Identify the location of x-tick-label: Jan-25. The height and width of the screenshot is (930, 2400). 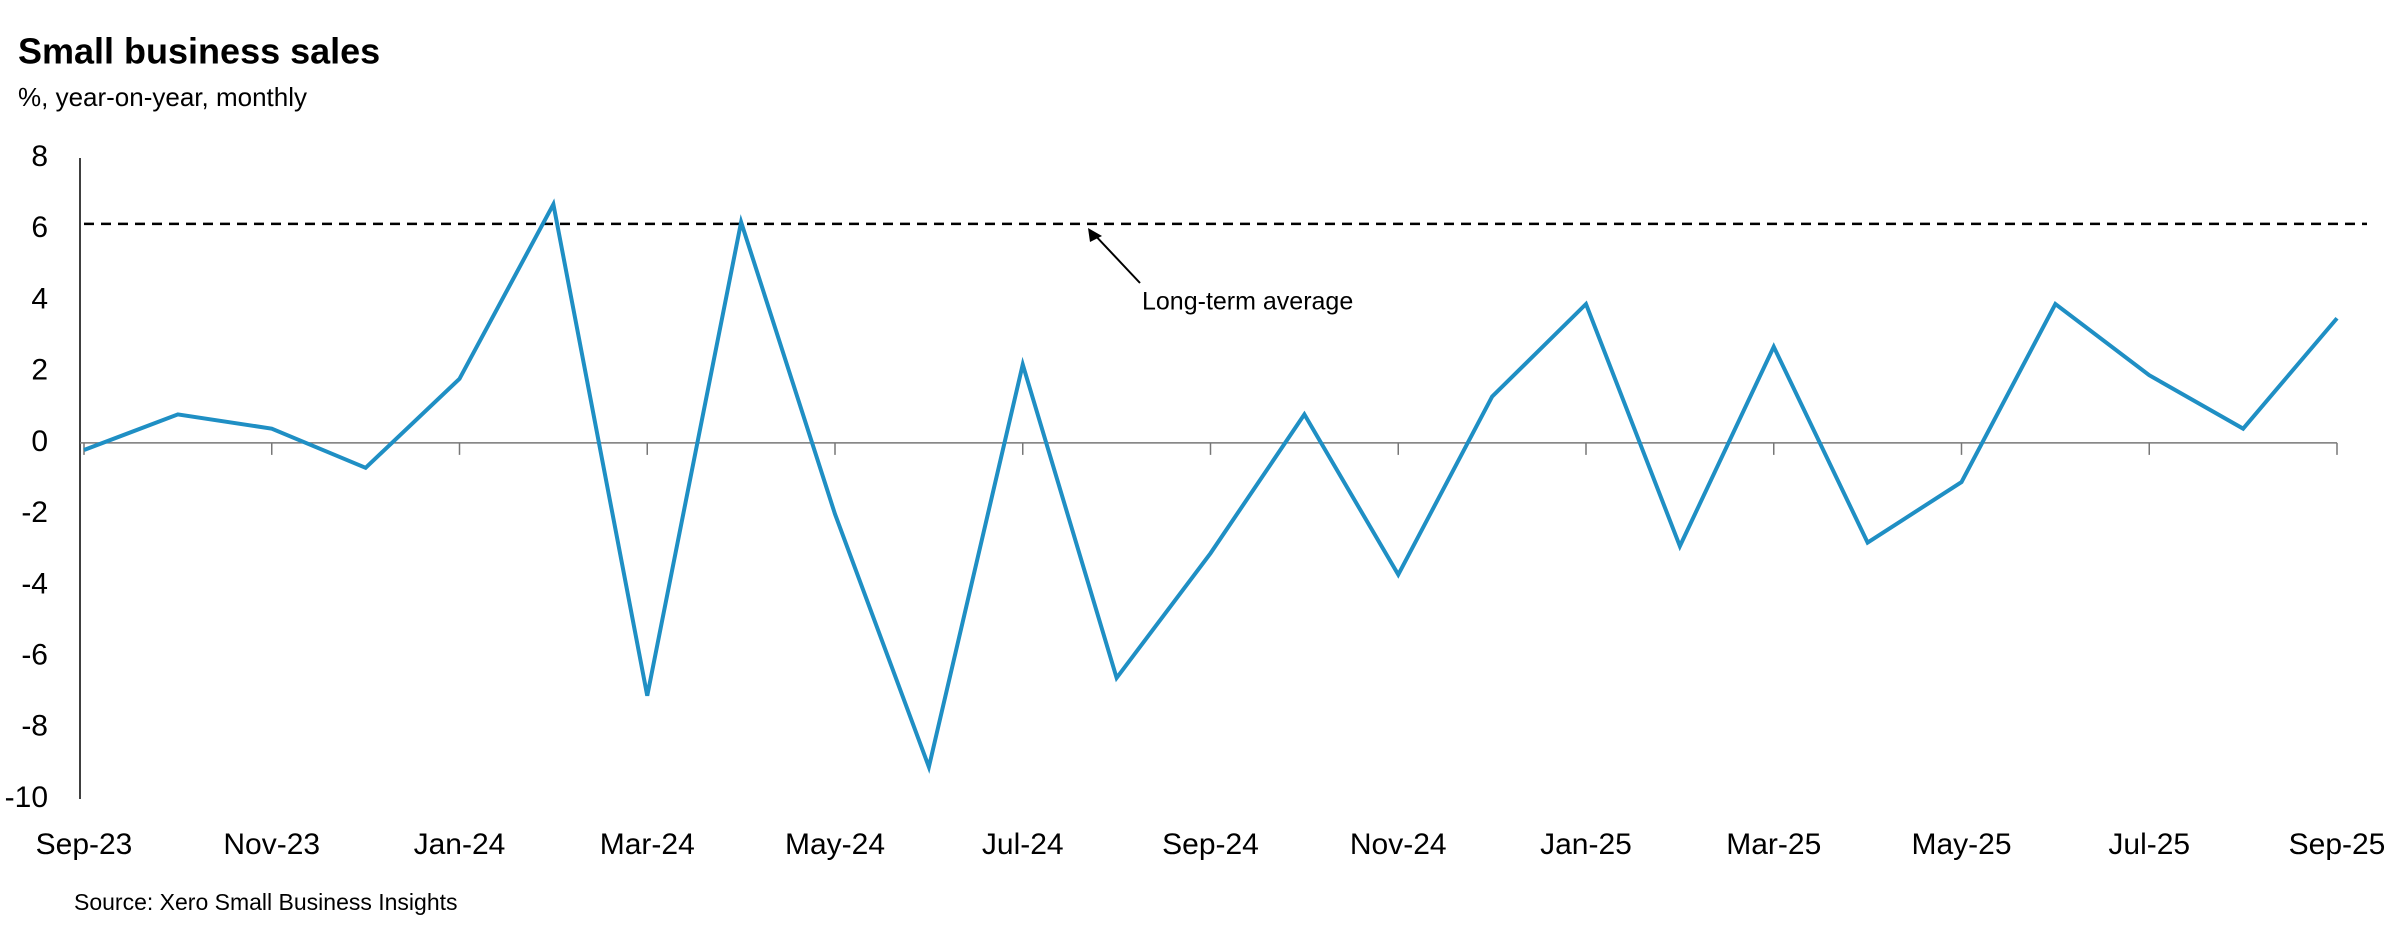
(1586, 844).